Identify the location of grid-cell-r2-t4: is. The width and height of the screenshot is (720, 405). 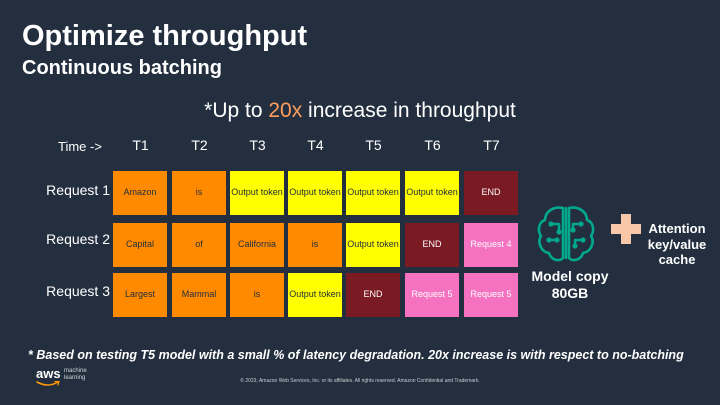
(315, 245).